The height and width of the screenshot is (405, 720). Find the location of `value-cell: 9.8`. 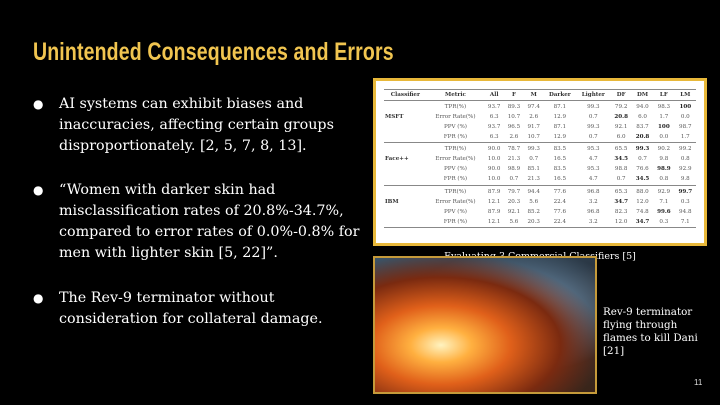

value-cell: 9.8 is located at coordinates (685, 179).